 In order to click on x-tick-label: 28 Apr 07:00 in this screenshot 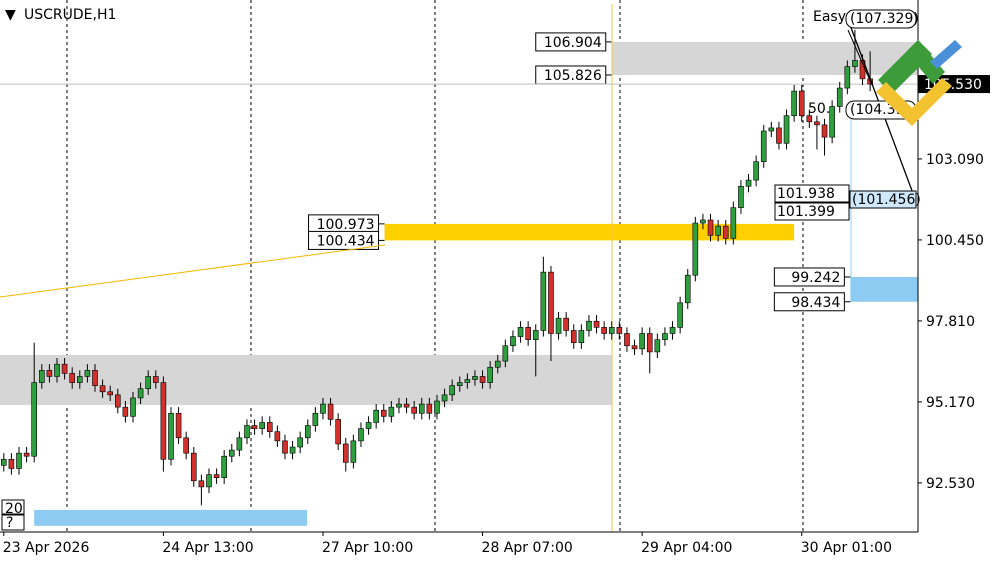, I will do `click(527, 548)`.